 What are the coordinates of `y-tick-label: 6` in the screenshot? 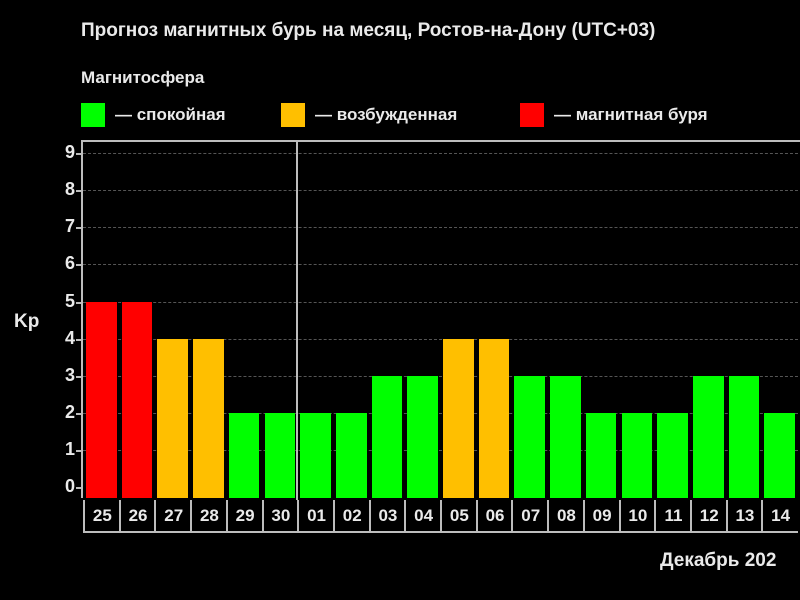 It's located at (69, 263).